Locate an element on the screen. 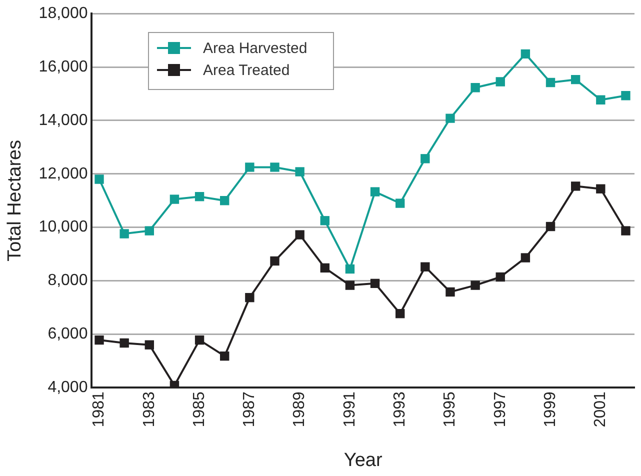  y-tick-label: 10,000 is located at coordinates (63, 227).